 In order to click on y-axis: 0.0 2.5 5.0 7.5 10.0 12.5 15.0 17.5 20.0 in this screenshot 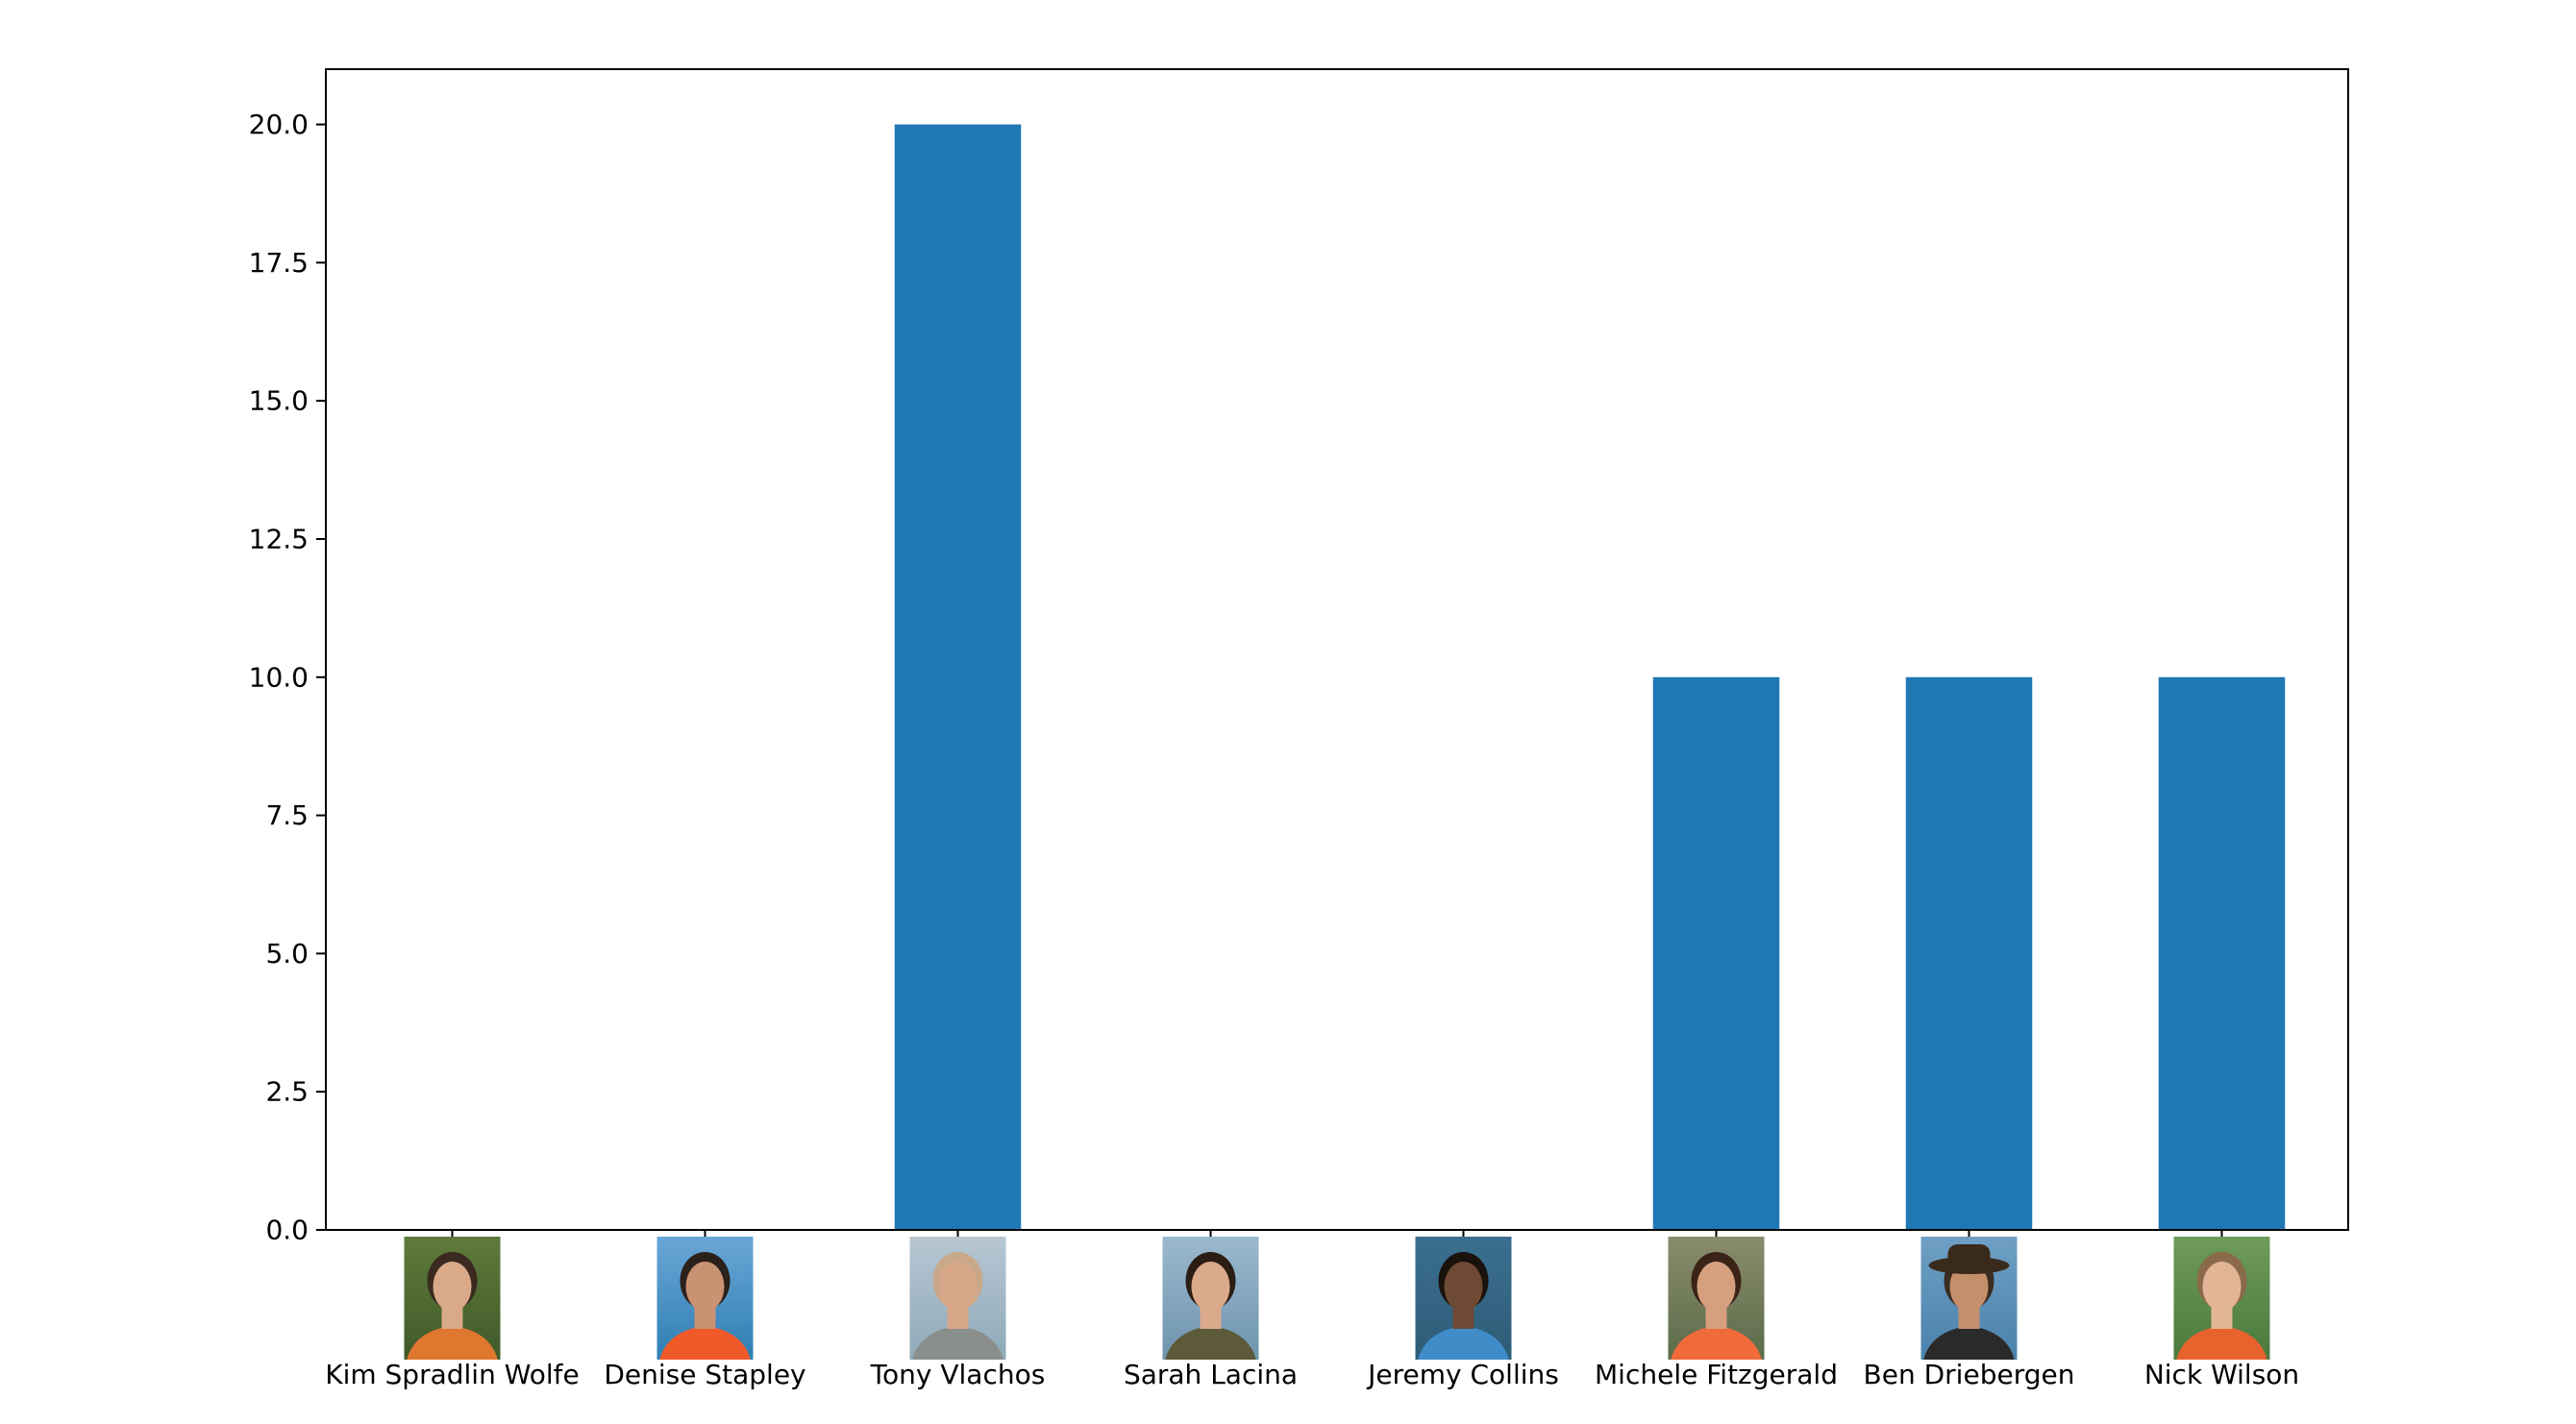, I will do `click(288, 677)`.